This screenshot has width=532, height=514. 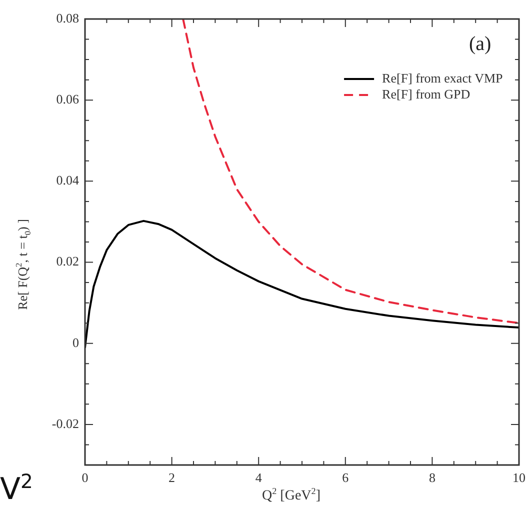 I want to click on y-tick-label: 0.08, so click(x=67, y=18).